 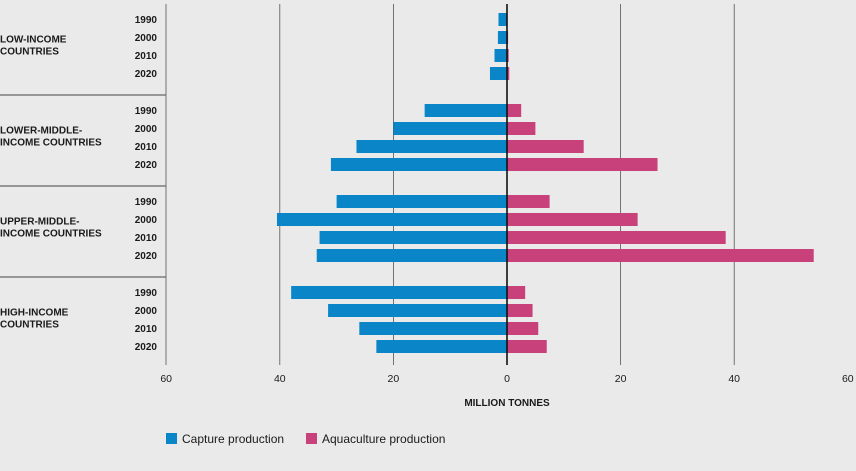 I want to click on group-label: UPPER-MIDDLE-INCOME COUNTRIES, so click(x=51, y=228).